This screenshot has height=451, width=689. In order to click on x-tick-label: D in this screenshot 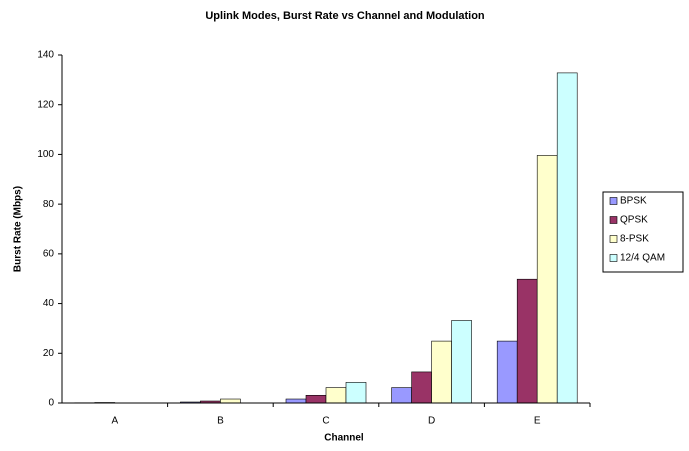, I will do `click(431, 421)`.